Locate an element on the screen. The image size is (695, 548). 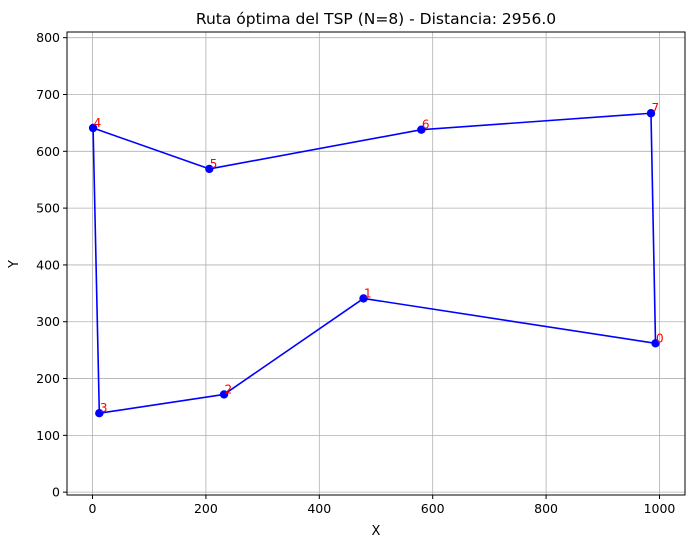
city-point-label: 5 is located at coordinates (214, 164).